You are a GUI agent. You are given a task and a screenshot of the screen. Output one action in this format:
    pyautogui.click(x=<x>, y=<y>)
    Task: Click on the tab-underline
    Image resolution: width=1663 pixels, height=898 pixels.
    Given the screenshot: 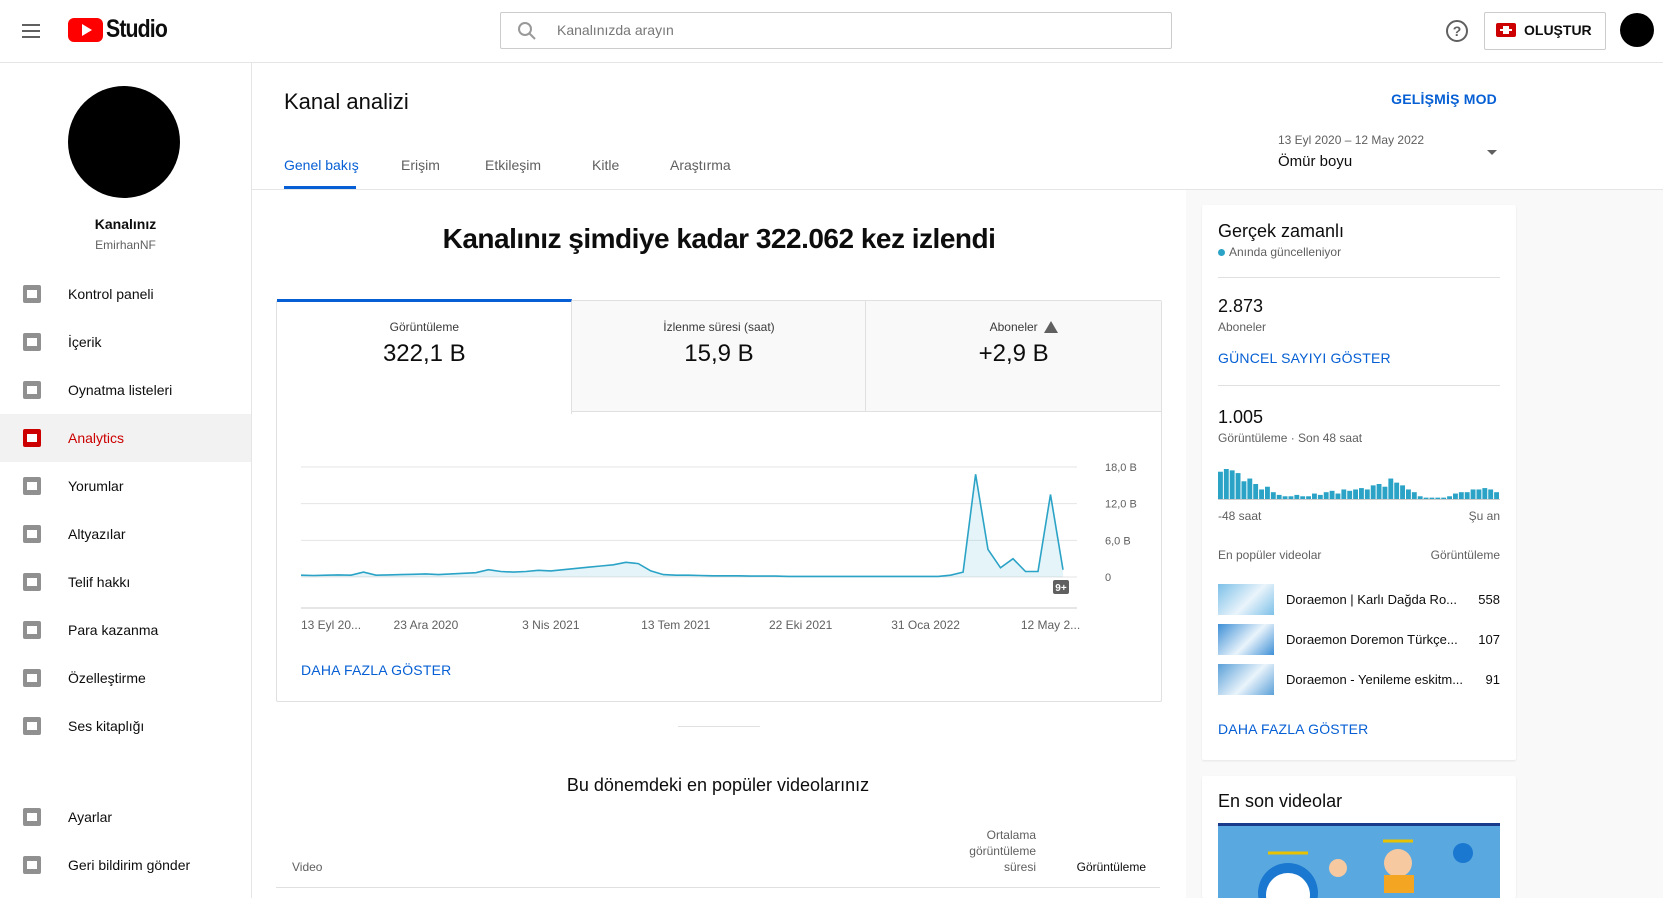 What is the action you would take?
    pyautogui.click(x=320, y=187)
    